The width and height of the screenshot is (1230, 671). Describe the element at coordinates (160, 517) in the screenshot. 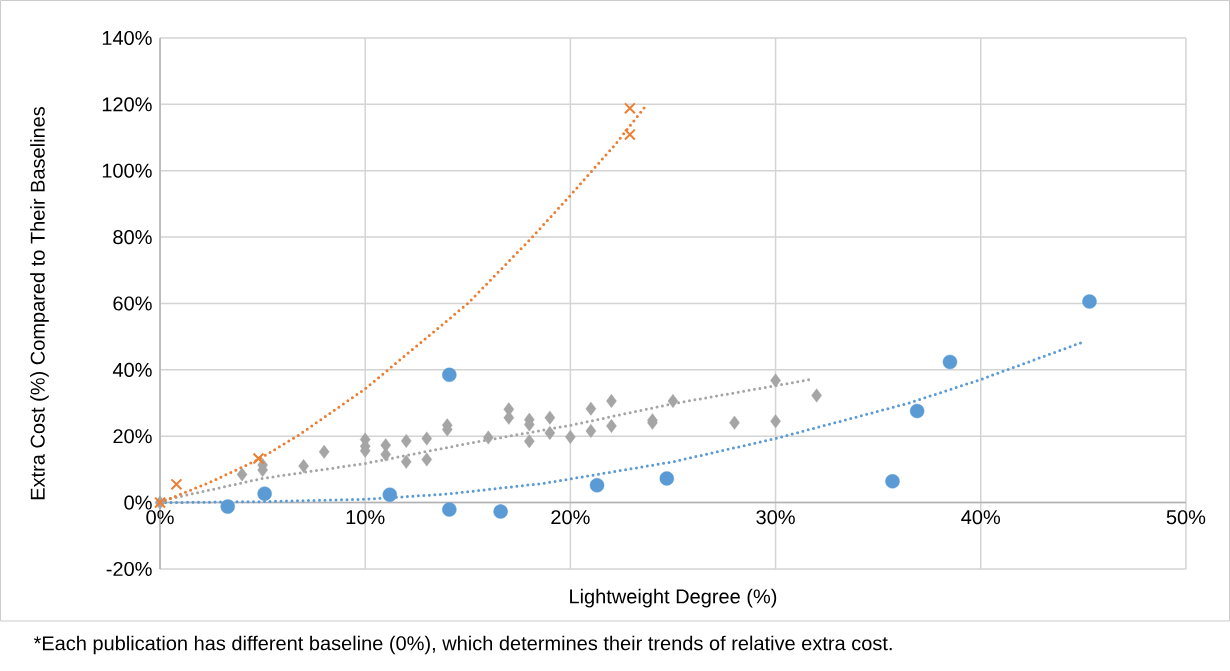

I see `x-tick-label: 0%` at that location.